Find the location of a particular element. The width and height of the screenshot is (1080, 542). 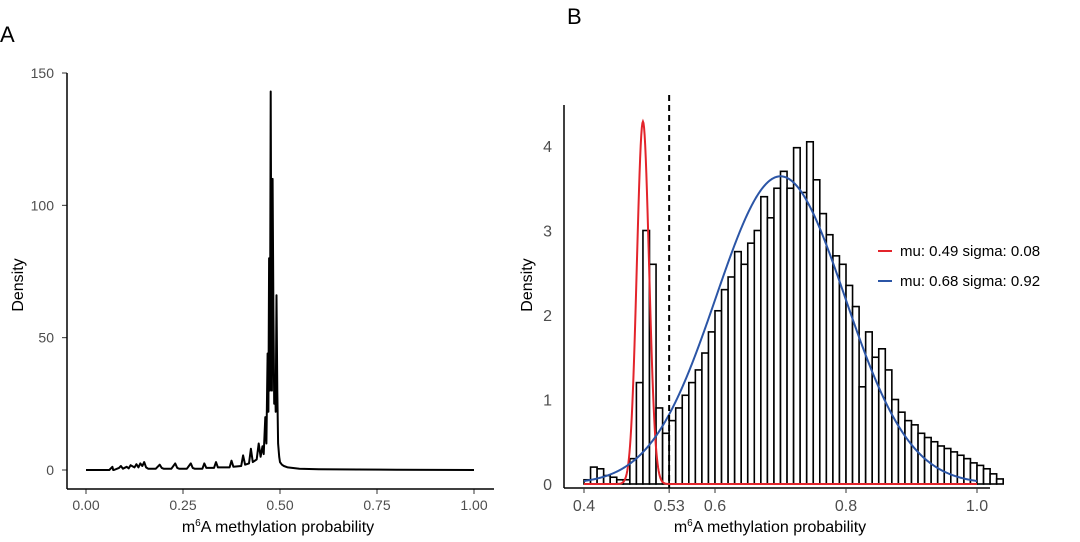

panel-a-x-ticks: 0.00 0.25 0.50 0.75 1.00 is located at coordinates (280, 501).